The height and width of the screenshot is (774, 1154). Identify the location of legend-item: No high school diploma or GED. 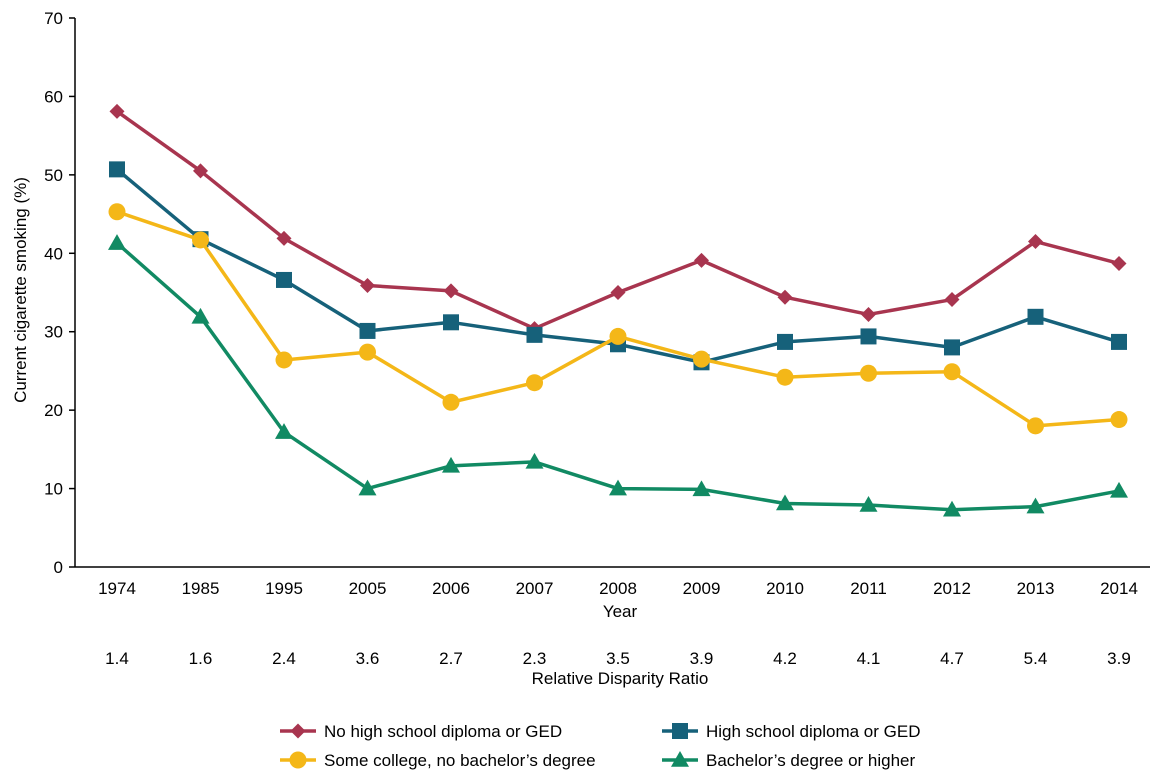
(421, 731).